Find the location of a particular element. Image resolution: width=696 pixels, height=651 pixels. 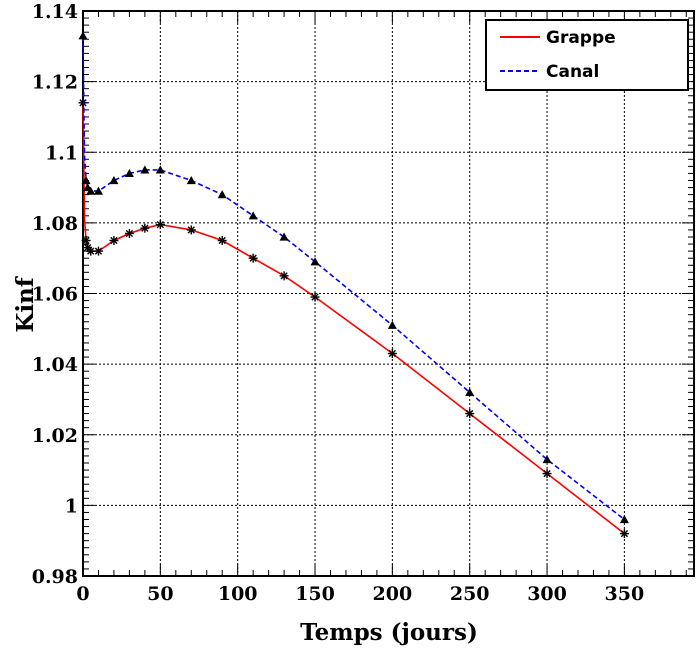

y-axis-title: Kinf is located at coordinates (25, 303).